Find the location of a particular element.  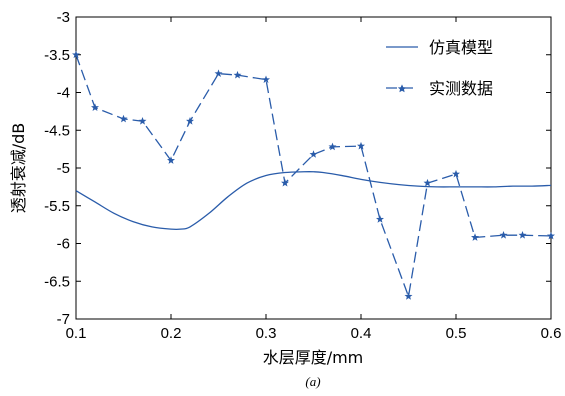

y-tick-label: -4.5 is located at coordinates (57, 130).